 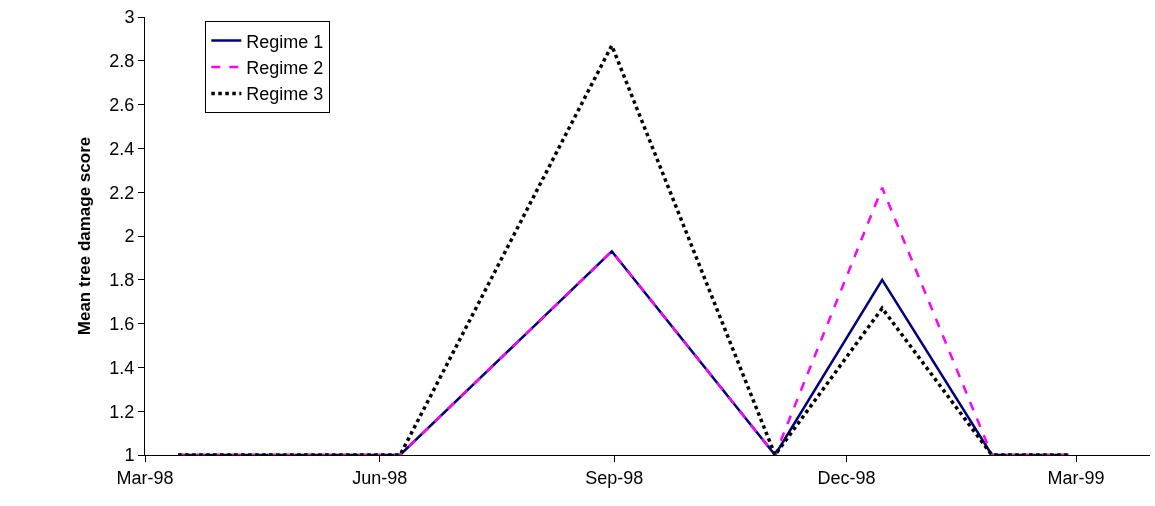 I want to click on x-tick-label: Sep-98, so click(x=614, y=477).